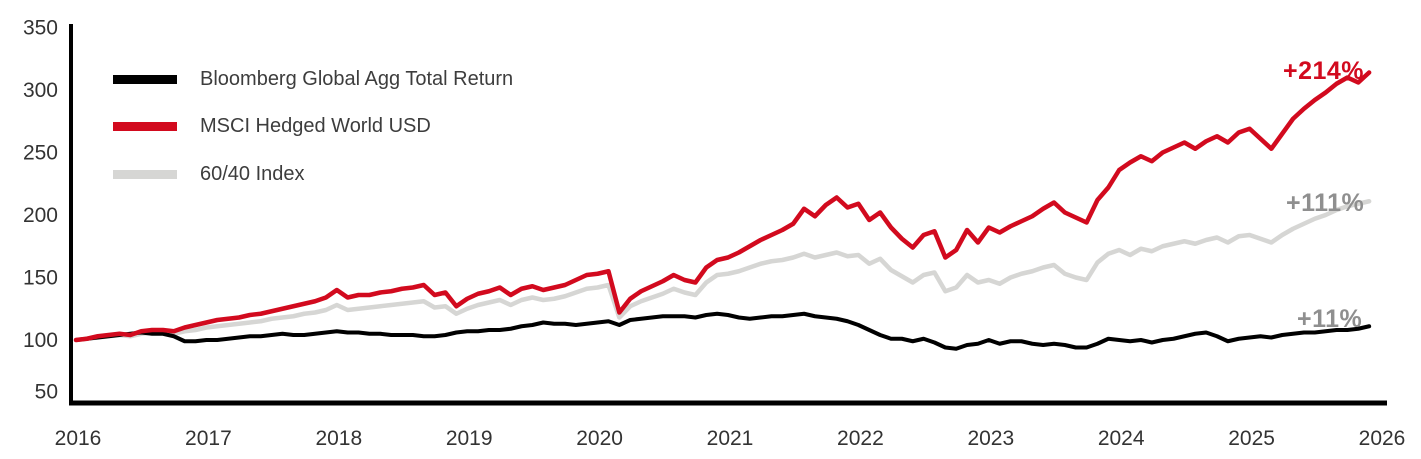  I want to click on y-axis-tick-labels: 350 300 250 200 150 100 50, so click(40, 210).